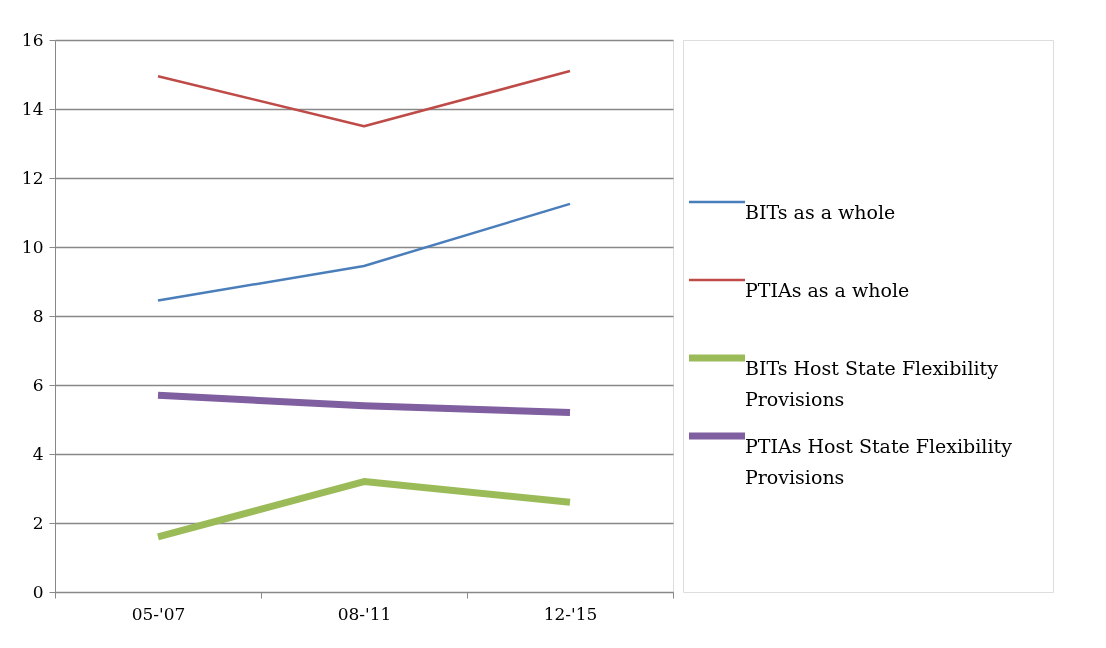 The height and width of the screenshot is (648, 1106). Describe the element at coordinates (38, 315) in the screenshot. I see `y-tick-label: 8` at that location.